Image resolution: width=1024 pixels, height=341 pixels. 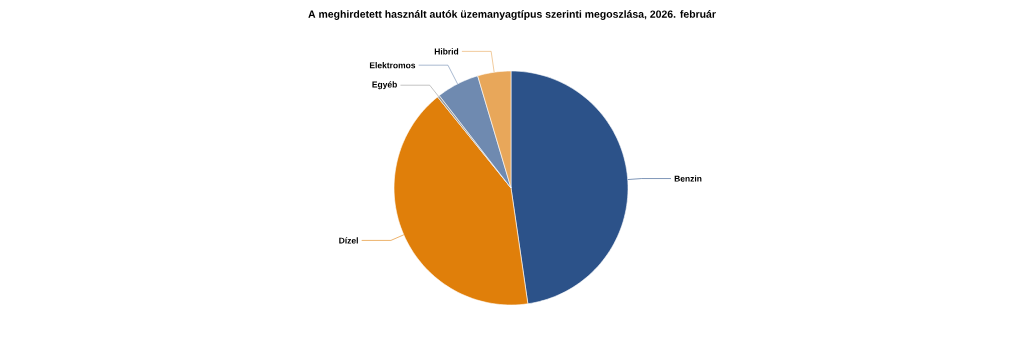 I want to click on chart-title: A meghirdetett használt autók üzemanyagtípus szerinti megoszlása, 2026. február, so click(x=512, y=15).